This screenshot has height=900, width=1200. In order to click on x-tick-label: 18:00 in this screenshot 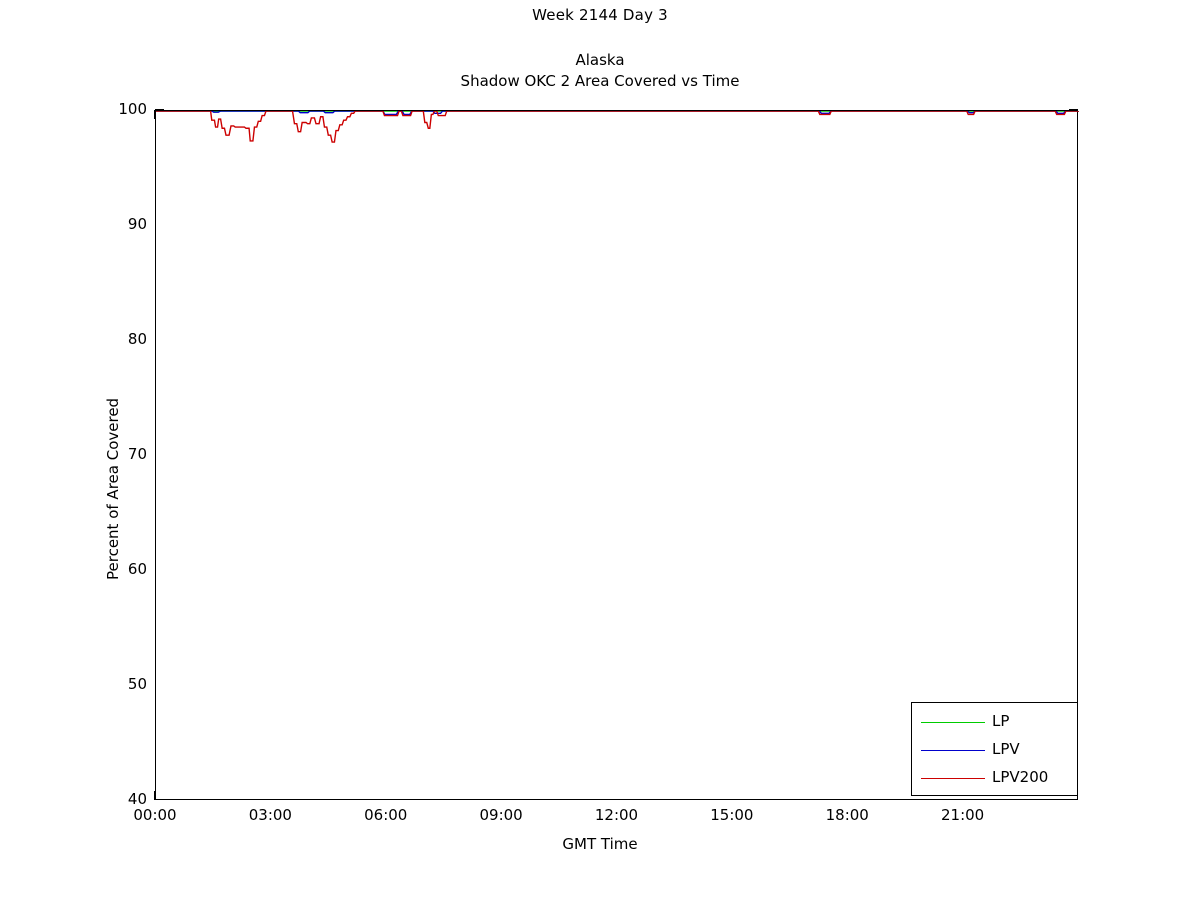, I will do `click(847, 815)`.